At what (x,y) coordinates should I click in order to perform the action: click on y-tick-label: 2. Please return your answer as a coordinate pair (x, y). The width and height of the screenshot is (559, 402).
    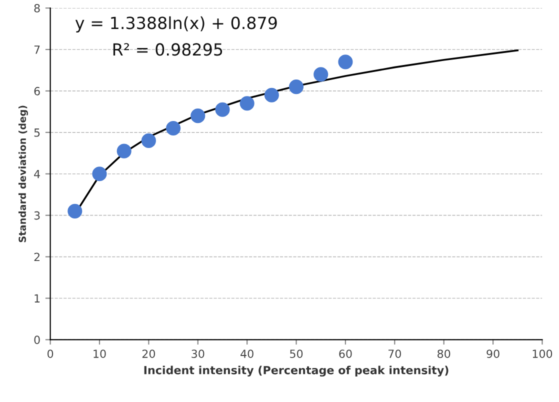
    Looking at the image, I should click on (37, 256).